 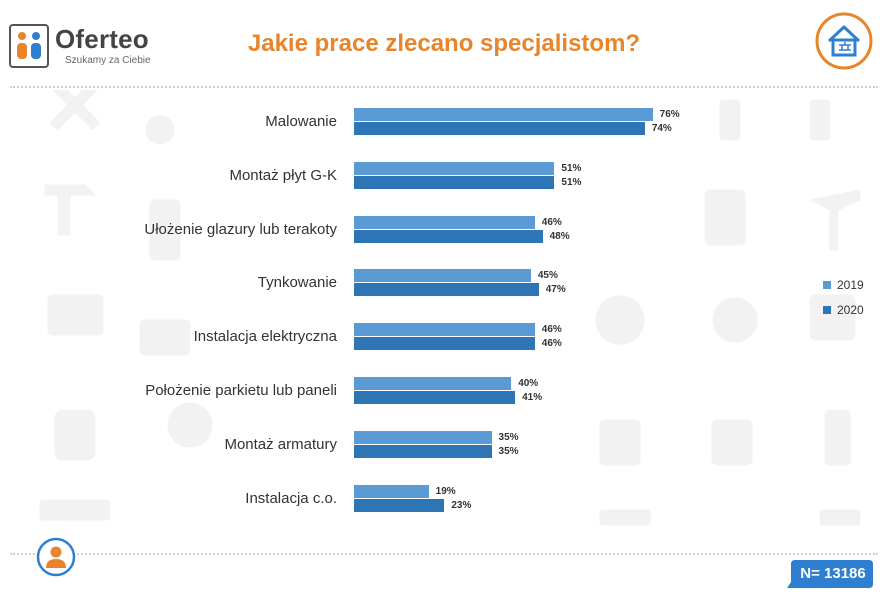 I want to click on worker-avatar-icon, so click(x=56, y=557).